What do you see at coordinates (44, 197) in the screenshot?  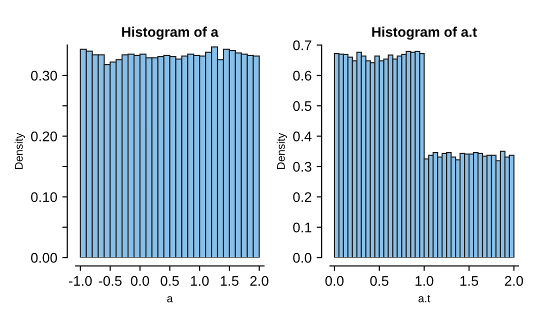 I see `y-tick-label: 0.10` at bounding box center [44, 197].